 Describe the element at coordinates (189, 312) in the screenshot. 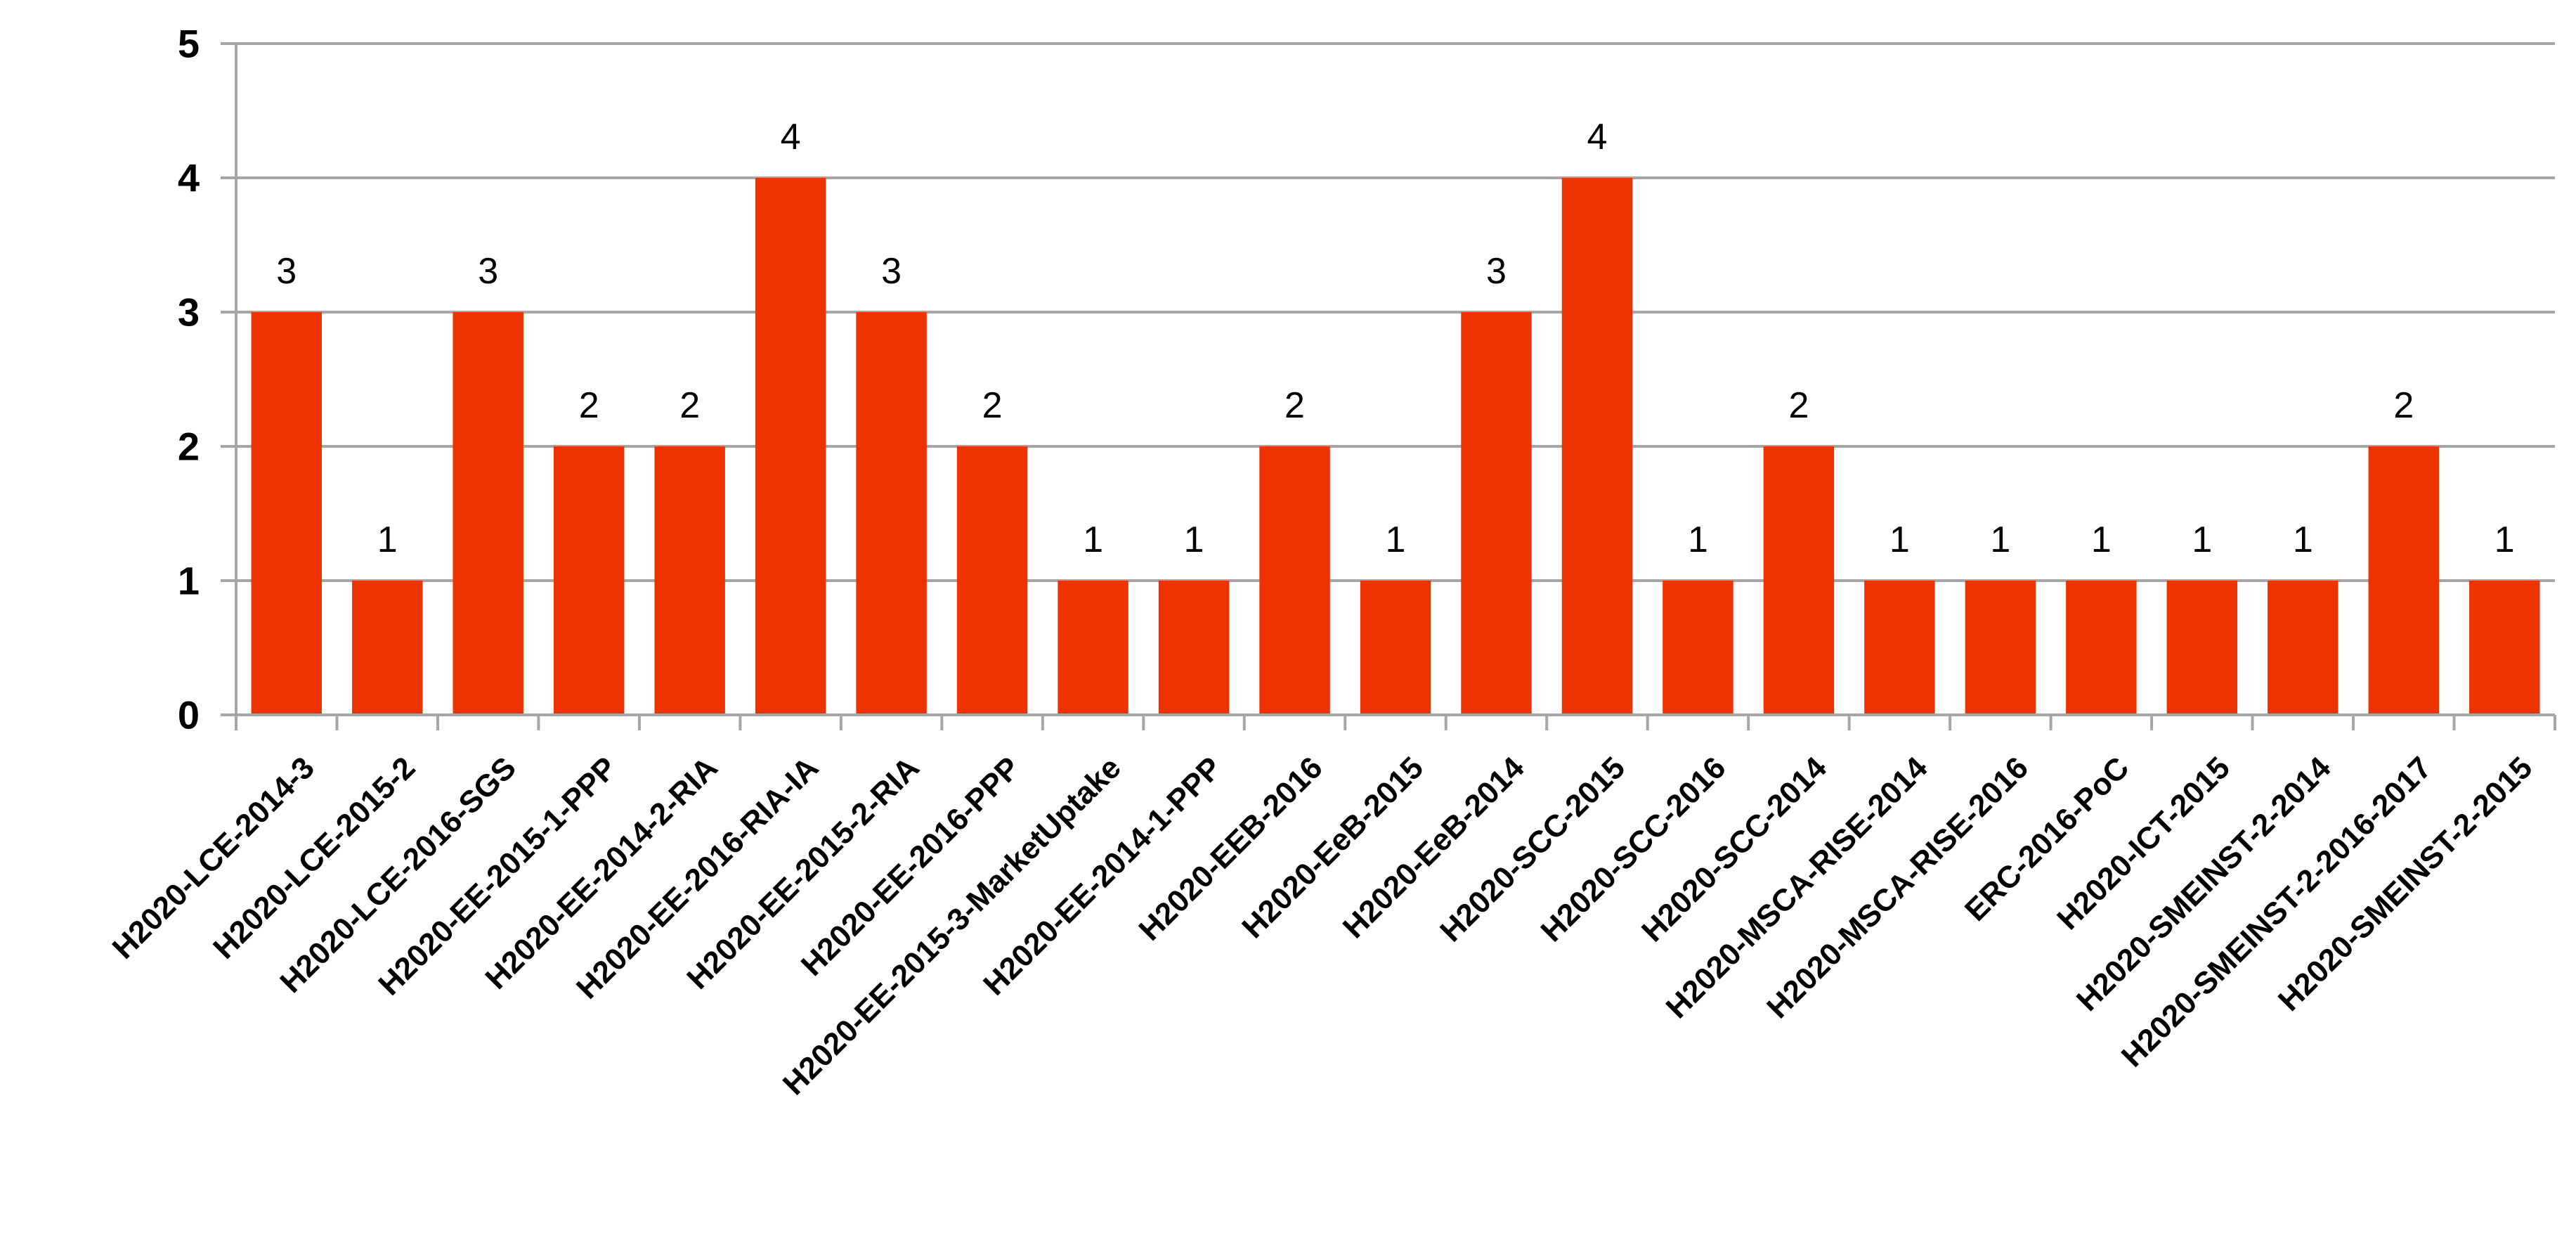

I see `y-tick-label: 3` at that location.